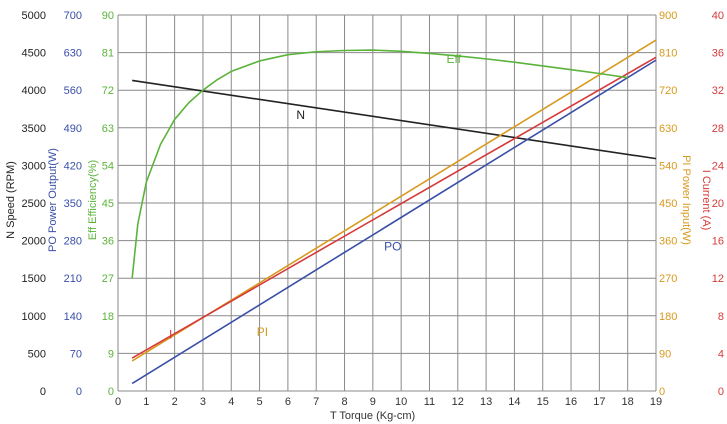 The image size is (727, 424). What do you see at coordinates (668, 91) in the screenshot?
I see `y-tick-label-pi: 720` at bounding box center [668, 91].